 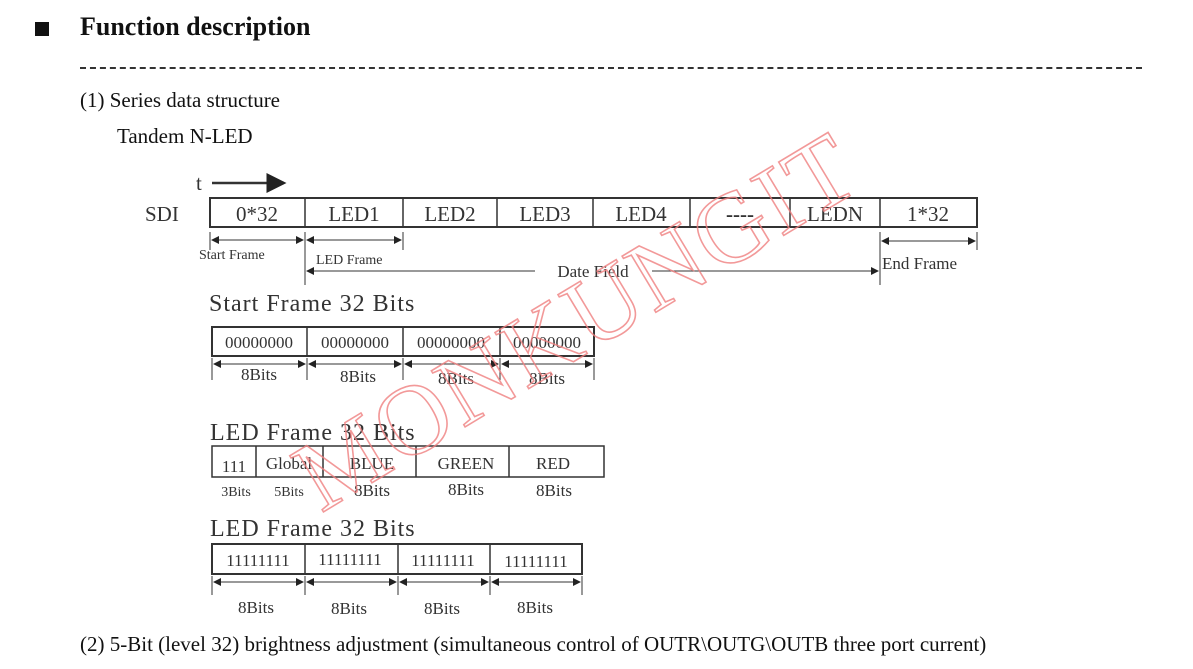 What do you see at coordinates (740, 214) in the screenshot?
I see `sdi-cell-ellipsis: ----` at bounding box center [740, 214].